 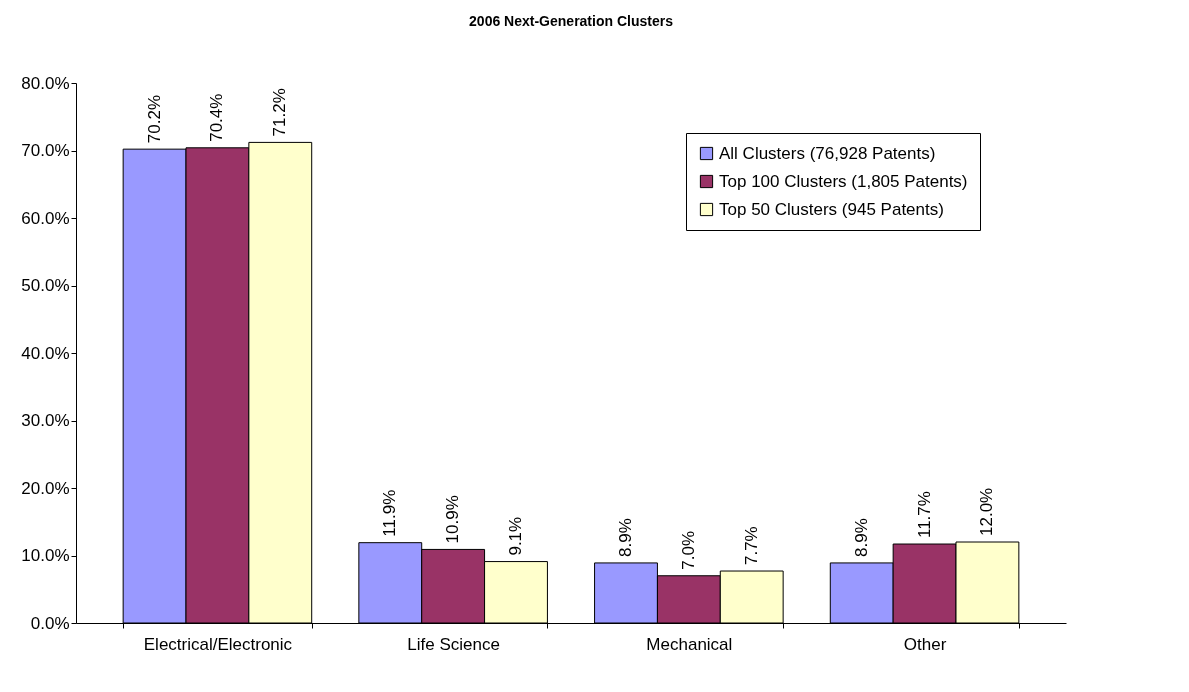 What do you see at coordinates (45, 285) in the screenshot?
I see `y-tick-label: 50.0%` at bounding box center [45, 285].